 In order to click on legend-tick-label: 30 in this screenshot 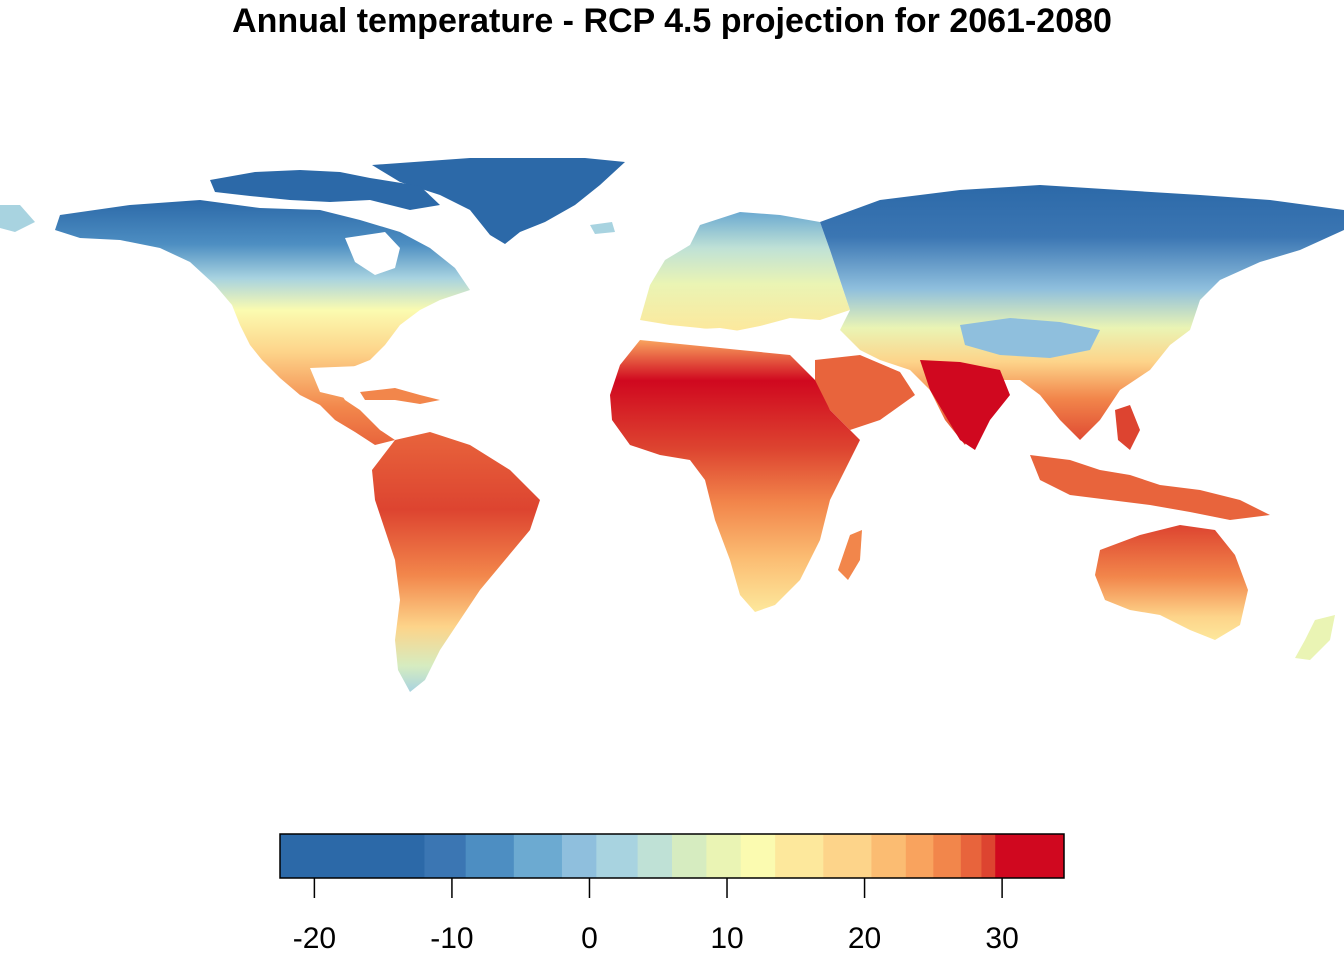, I will do `click(1001, 938)`.